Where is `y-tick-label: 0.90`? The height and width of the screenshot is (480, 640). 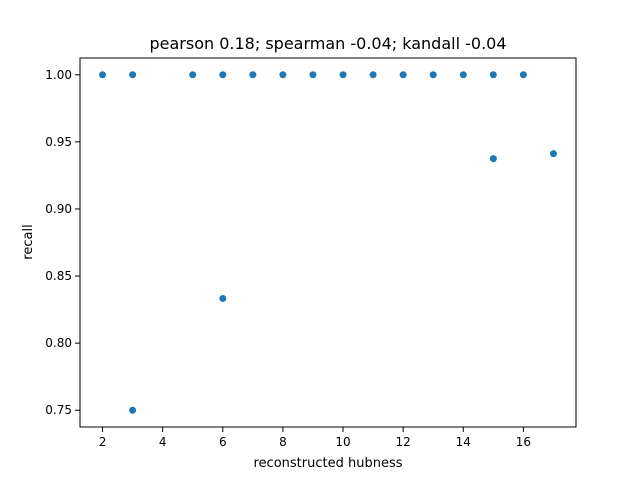 y-tick-label: 0.90 is located at coordinates (58, 209).